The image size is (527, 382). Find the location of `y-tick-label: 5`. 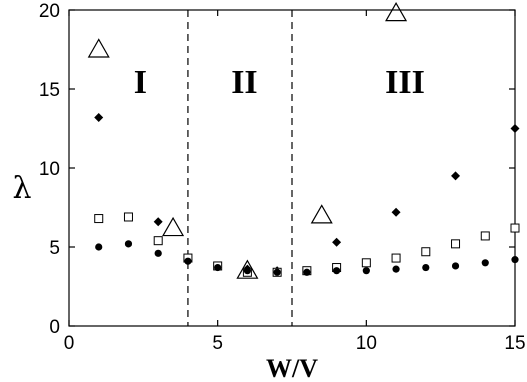

y-tick-label: 5 is located at coordinates (54, 248).